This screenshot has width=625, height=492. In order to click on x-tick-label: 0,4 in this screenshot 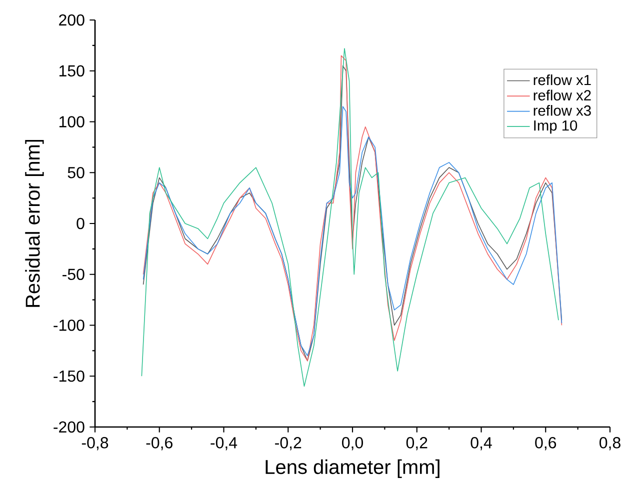, I will do `click(481, 443)`.